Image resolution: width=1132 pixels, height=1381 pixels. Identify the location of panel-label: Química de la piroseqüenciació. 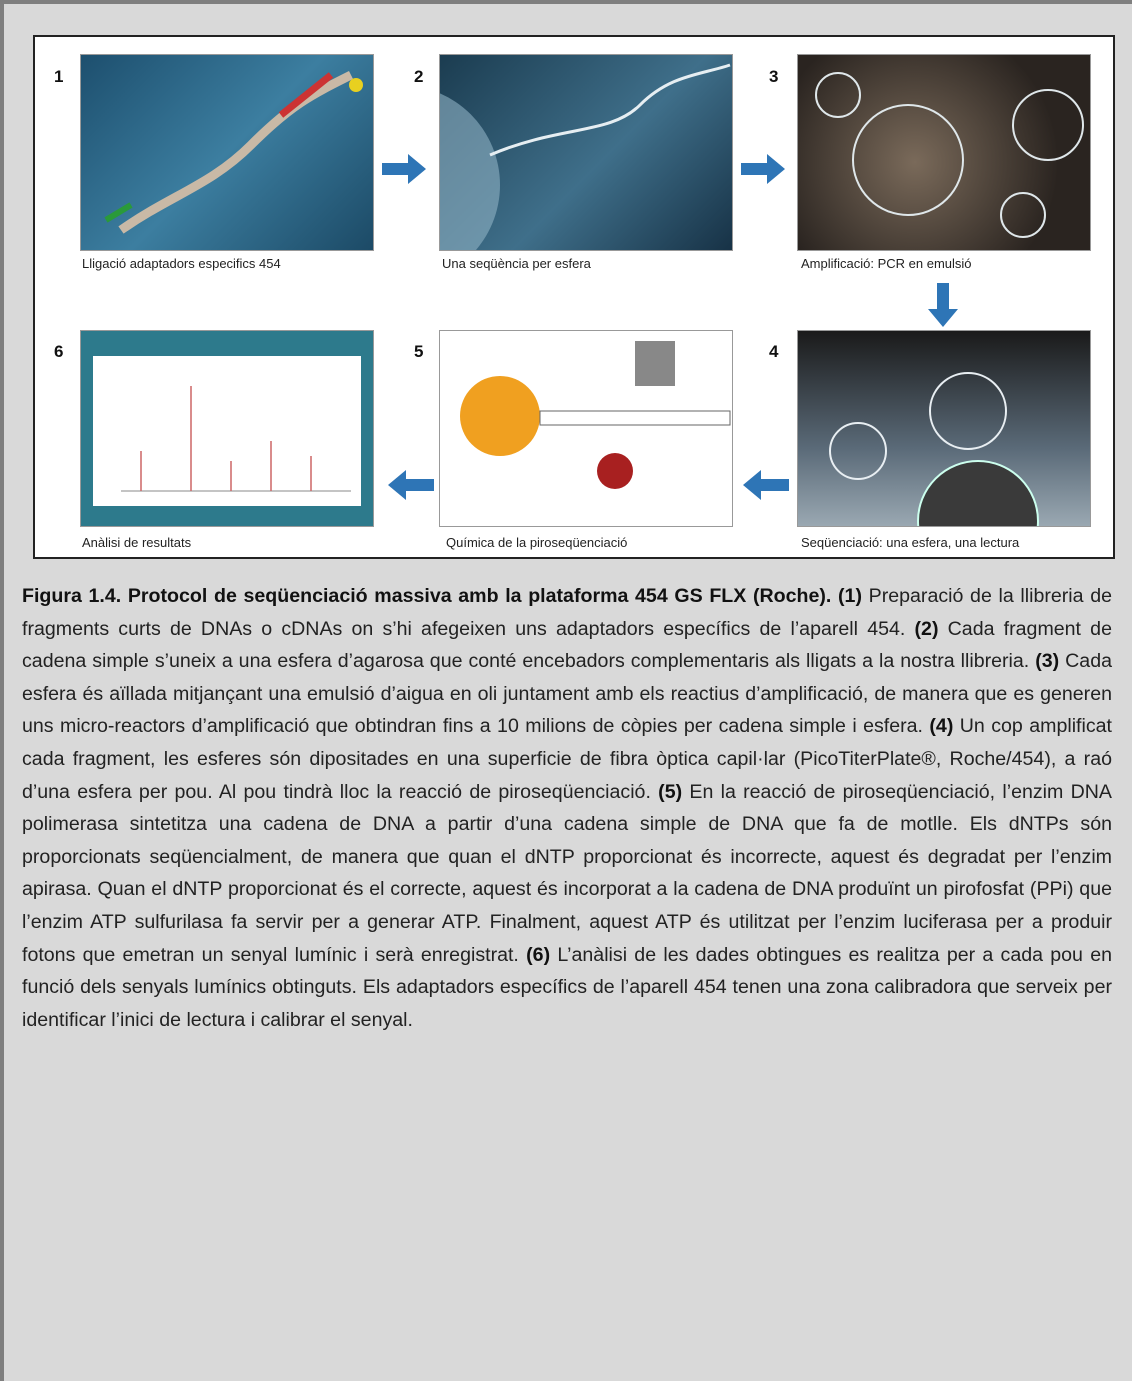
(537, 542).